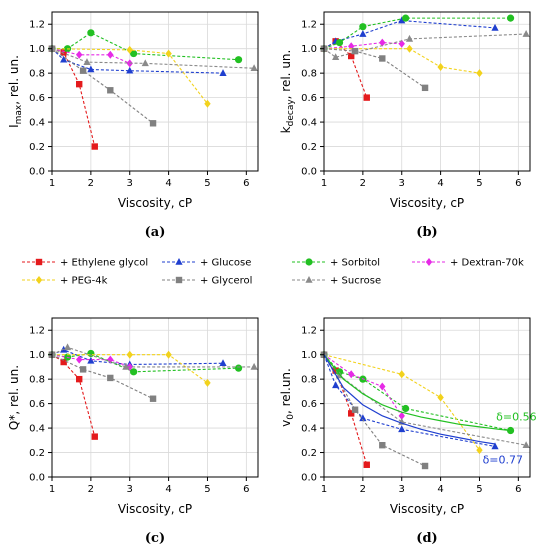 The image size is (549, 550). What do you see at coordinates (14, 126) in the screenshot?
I see `y-axis-label-main: I` at bounding box center [14, 126].